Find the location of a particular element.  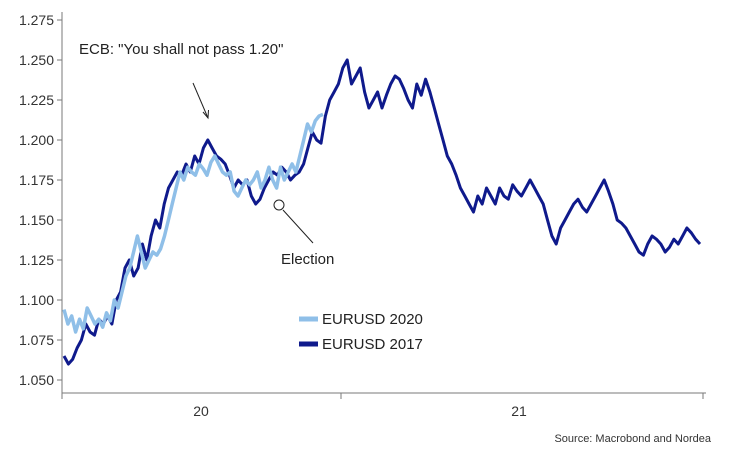

y-tick-label: 1.200 is located at coordinates (36, 140).